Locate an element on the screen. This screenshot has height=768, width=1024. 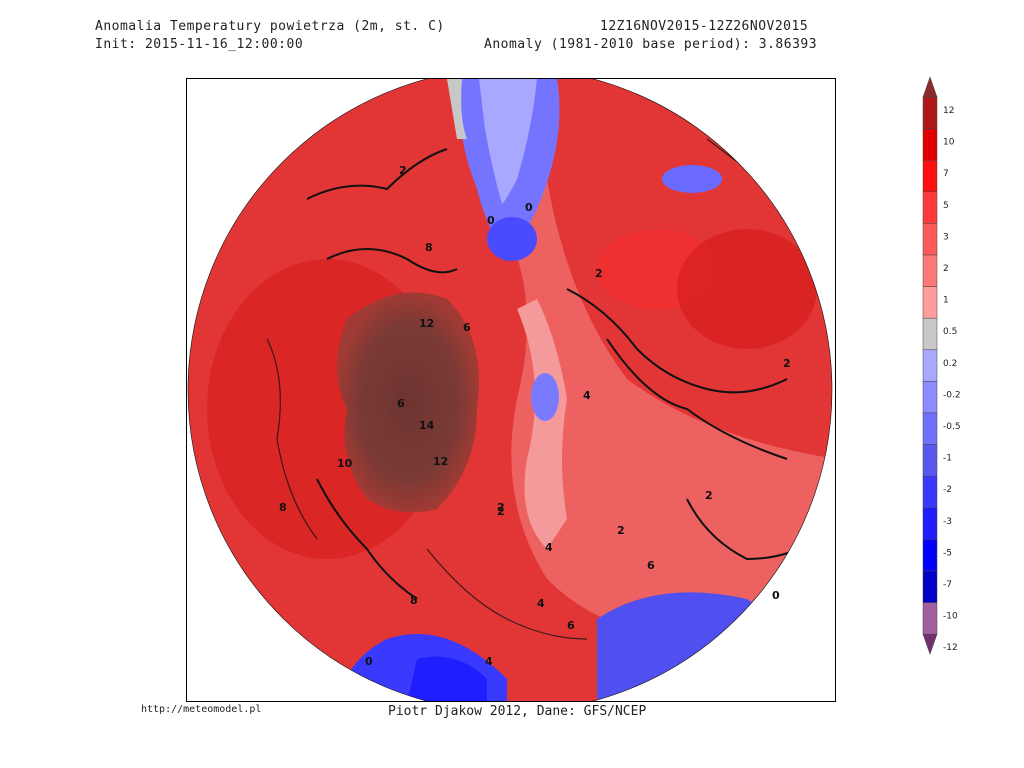
legend-label: -0.5 is located at coordinates (952, 427).